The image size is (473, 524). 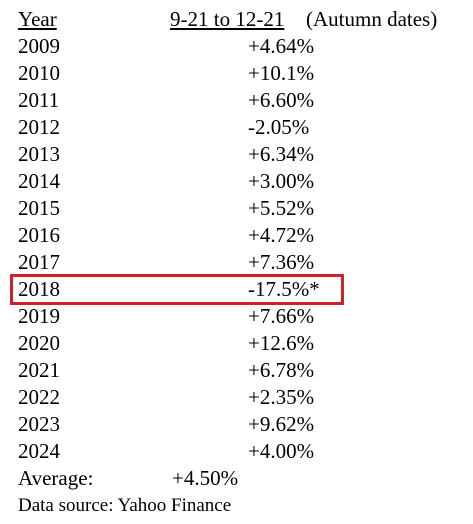 I want to click on header-year: Year, so click(x=37, y=19).